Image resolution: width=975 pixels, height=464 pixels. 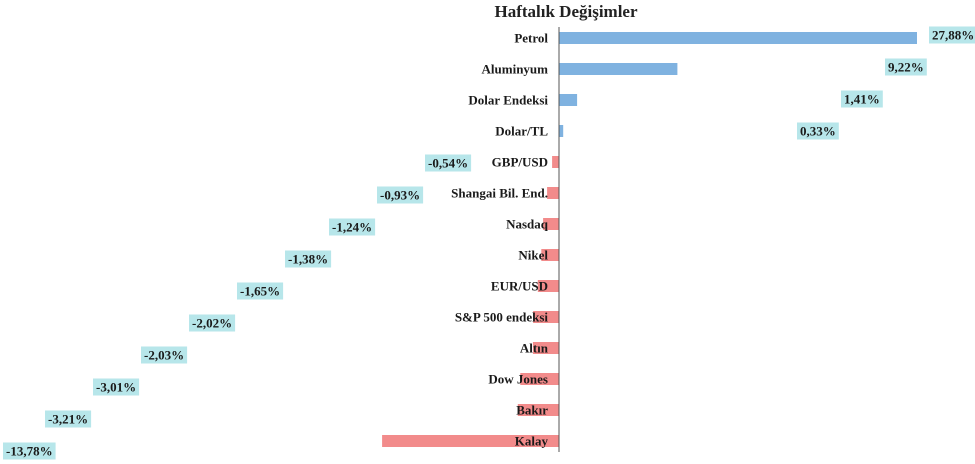 I want to click on category-label: Shangai Bil. End., so click(x=499, y=193).